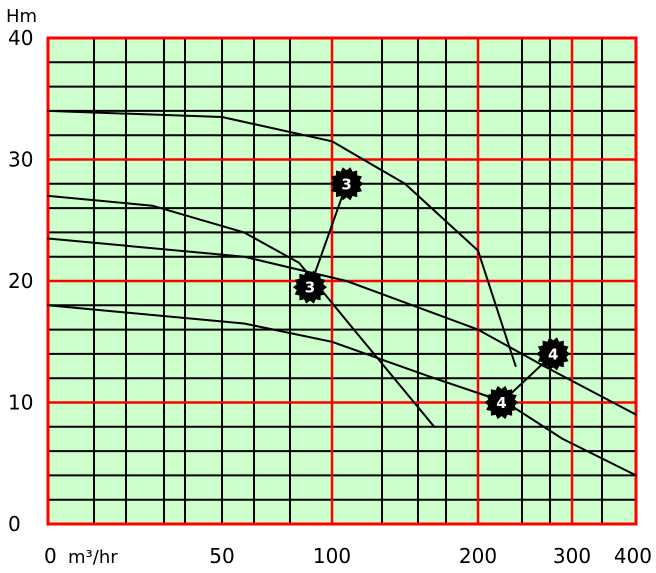  Describe the element at coordinates (478, 556) in the screenshot. I see `x-tick-label: 200` at that location.